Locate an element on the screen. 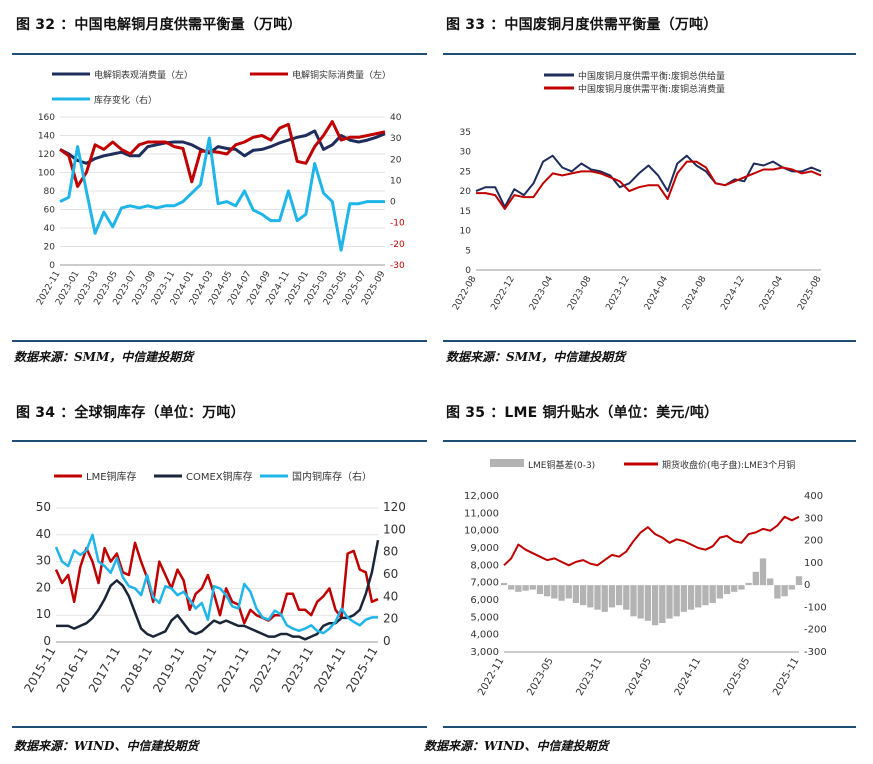 This screenshot has height=764, width=873. y-tick-label-left: 20 is located at coordinates (43, 587).